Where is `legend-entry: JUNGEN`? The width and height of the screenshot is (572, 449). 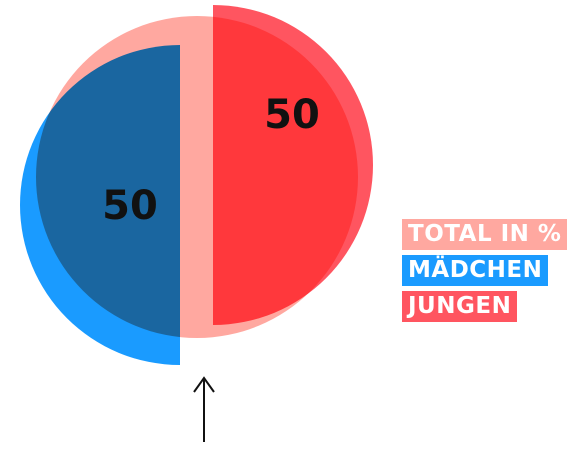
legend-entry: JUNGEN is located at coordinates (460, 306).